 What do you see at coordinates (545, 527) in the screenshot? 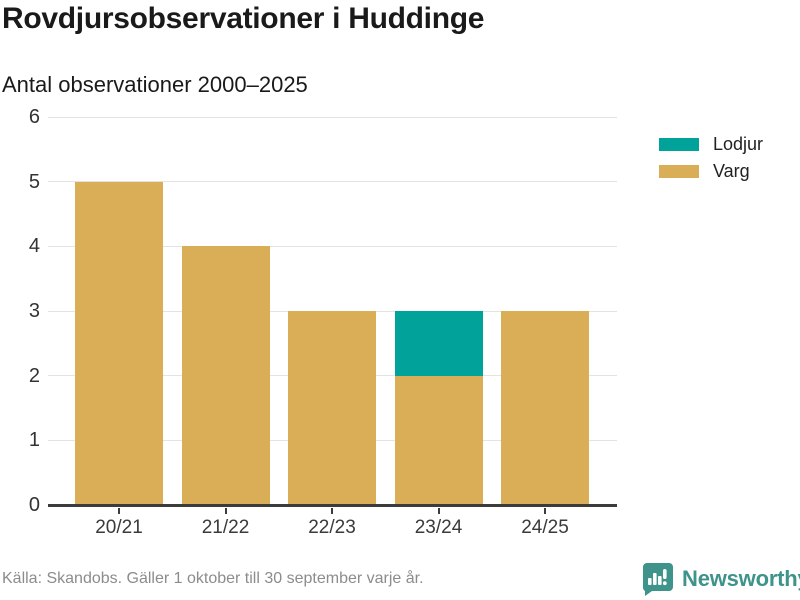
I see `x-axis-tick-label: 24/25` at bounding box center [545, 527].